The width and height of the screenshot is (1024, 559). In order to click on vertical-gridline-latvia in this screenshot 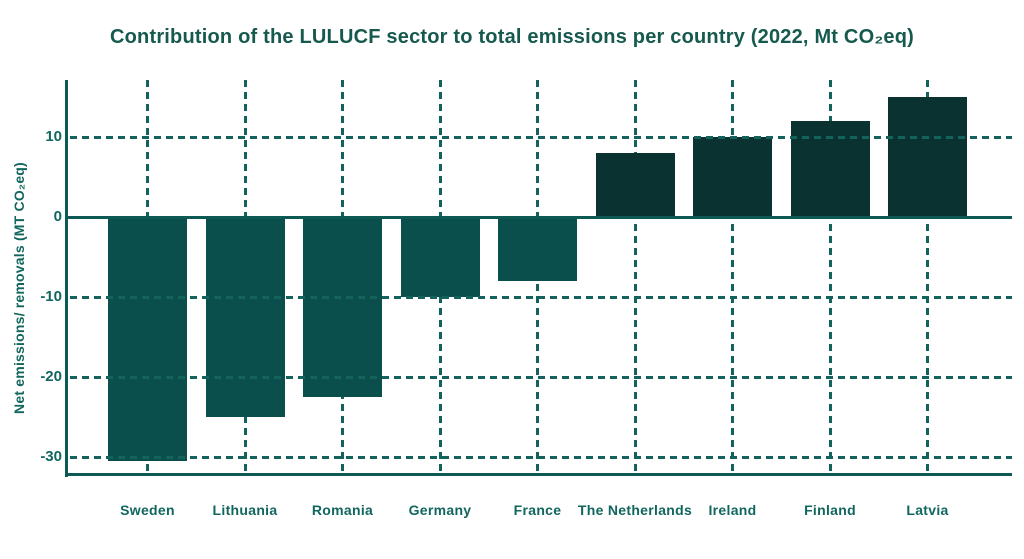, I will do `click(927, 276)`.